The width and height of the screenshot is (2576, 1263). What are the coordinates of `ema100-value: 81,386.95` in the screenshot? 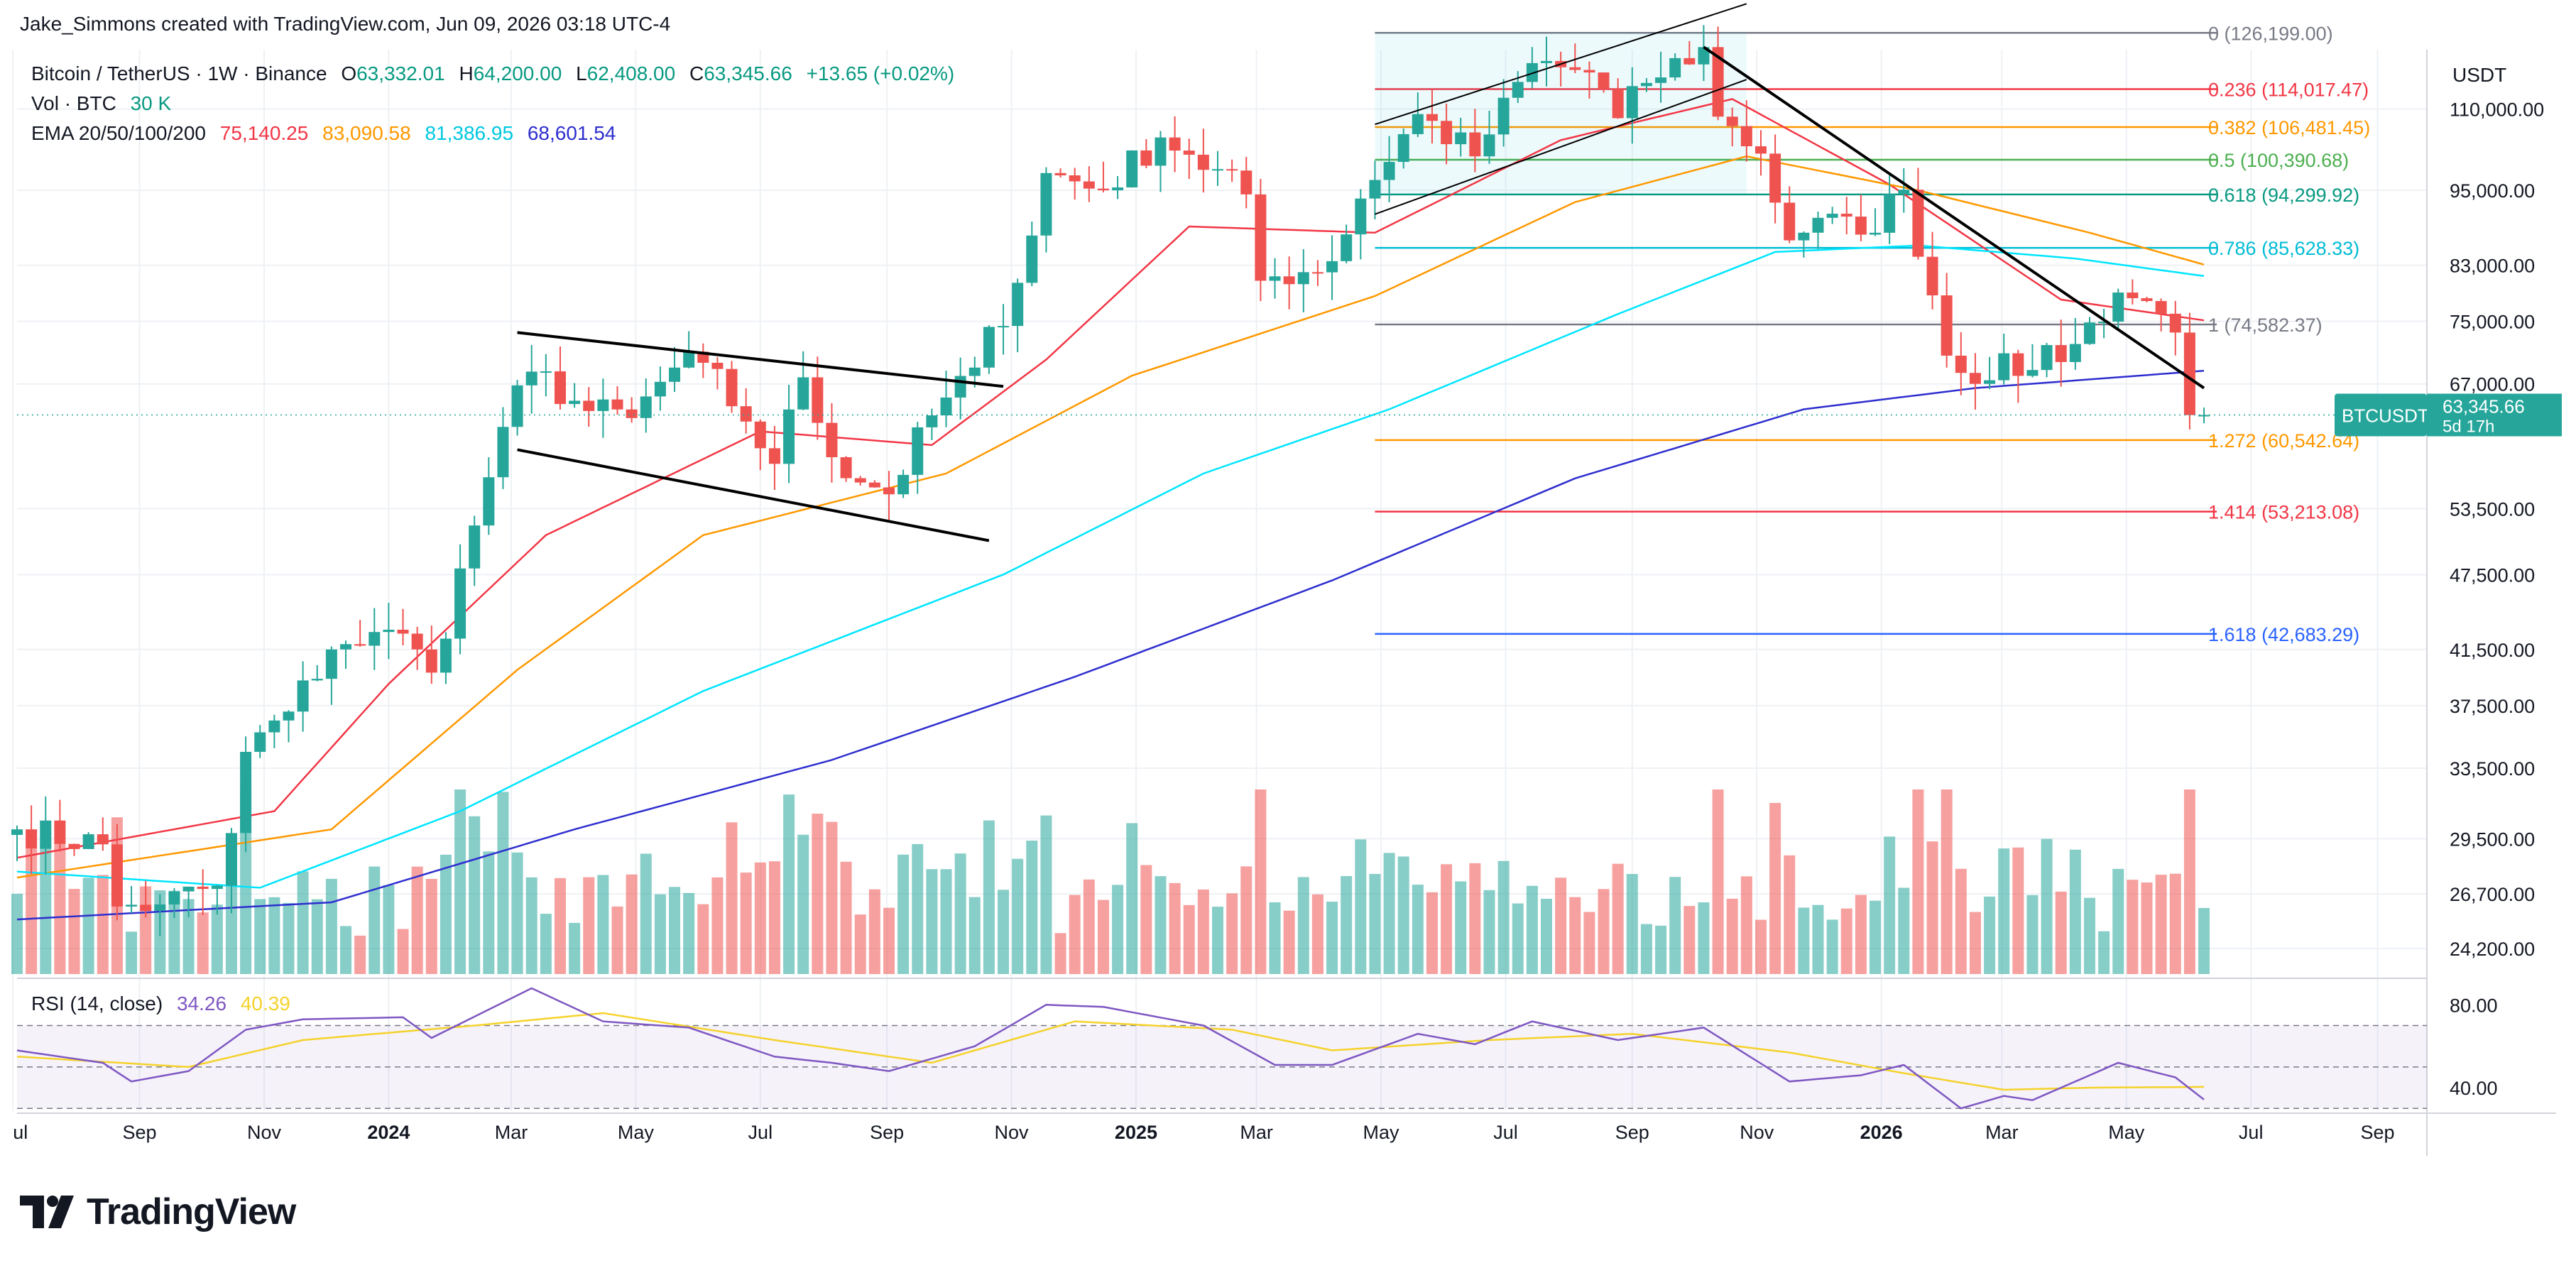 It's located at (469, 133).